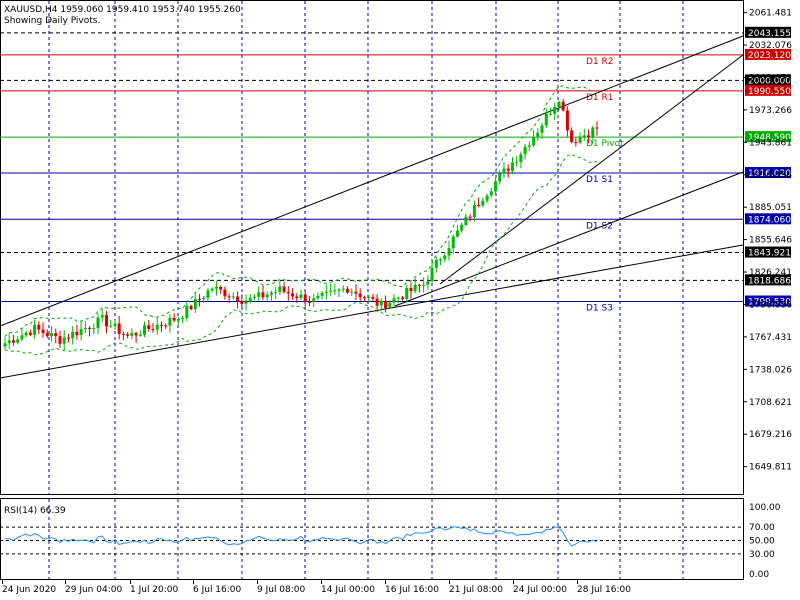 The width and height of the screenshot is (800, 600). Describe the element at coordinates (759, 575) in the screenshot. I see `rsi-tick-label: 0.00` at that location.